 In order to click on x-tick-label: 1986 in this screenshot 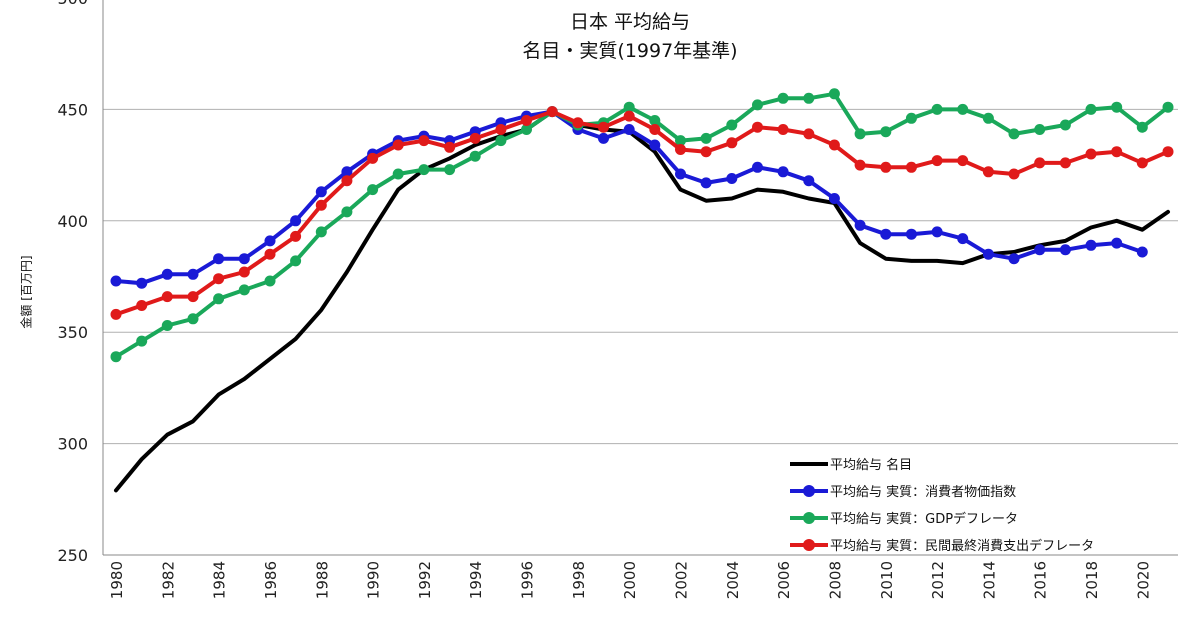, I will do `click(271, 580)`.